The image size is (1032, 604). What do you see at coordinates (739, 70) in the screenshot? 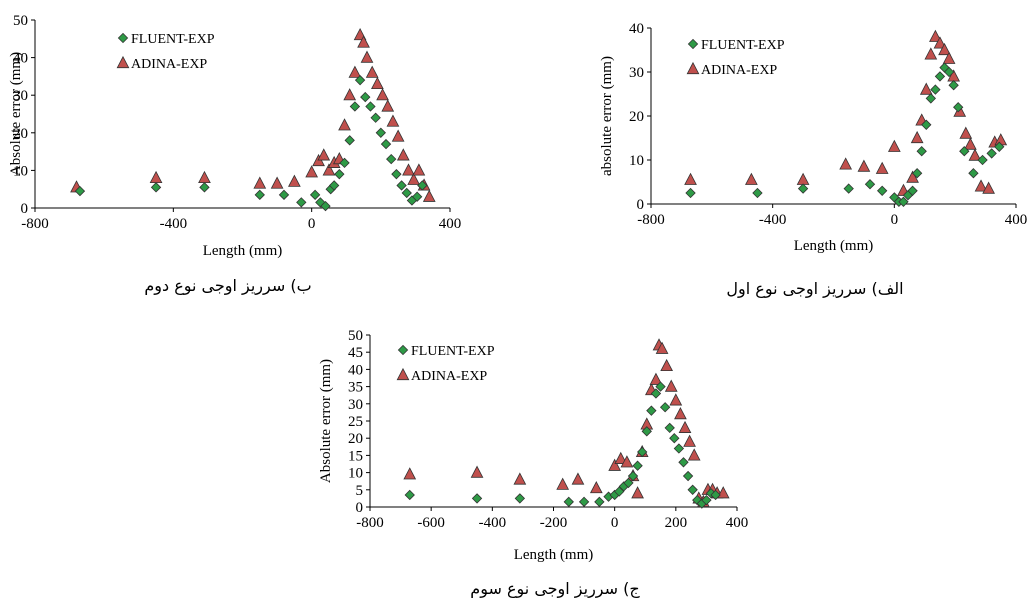
I see `legend-label-adina-exp: ADINA-EXP` at bounding box center [739, 70].